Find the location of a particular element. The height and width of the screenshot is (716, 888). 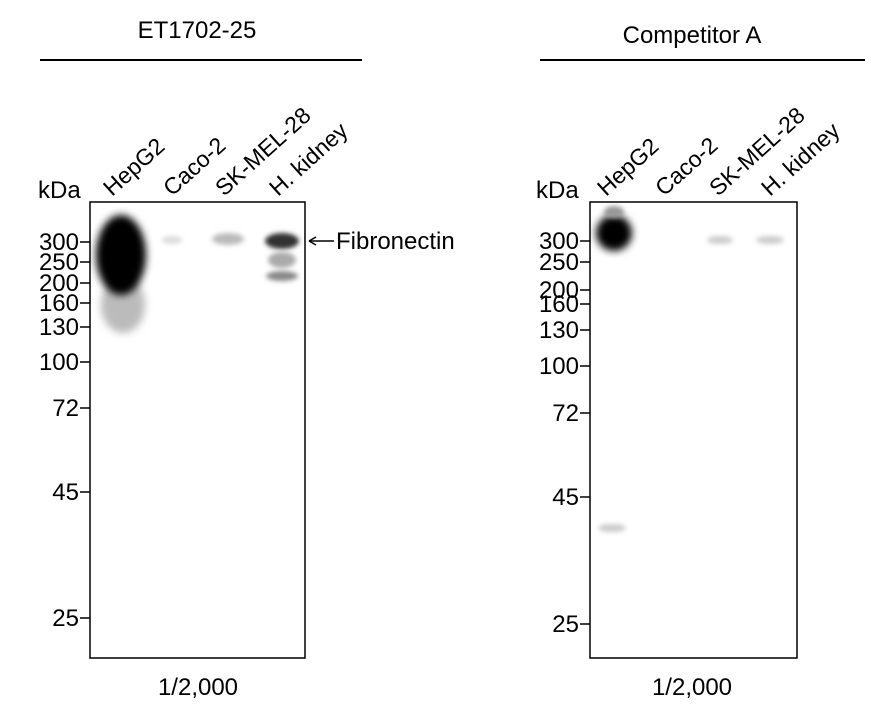

panel-title: Competitor A is located at coordinates (692, 35).